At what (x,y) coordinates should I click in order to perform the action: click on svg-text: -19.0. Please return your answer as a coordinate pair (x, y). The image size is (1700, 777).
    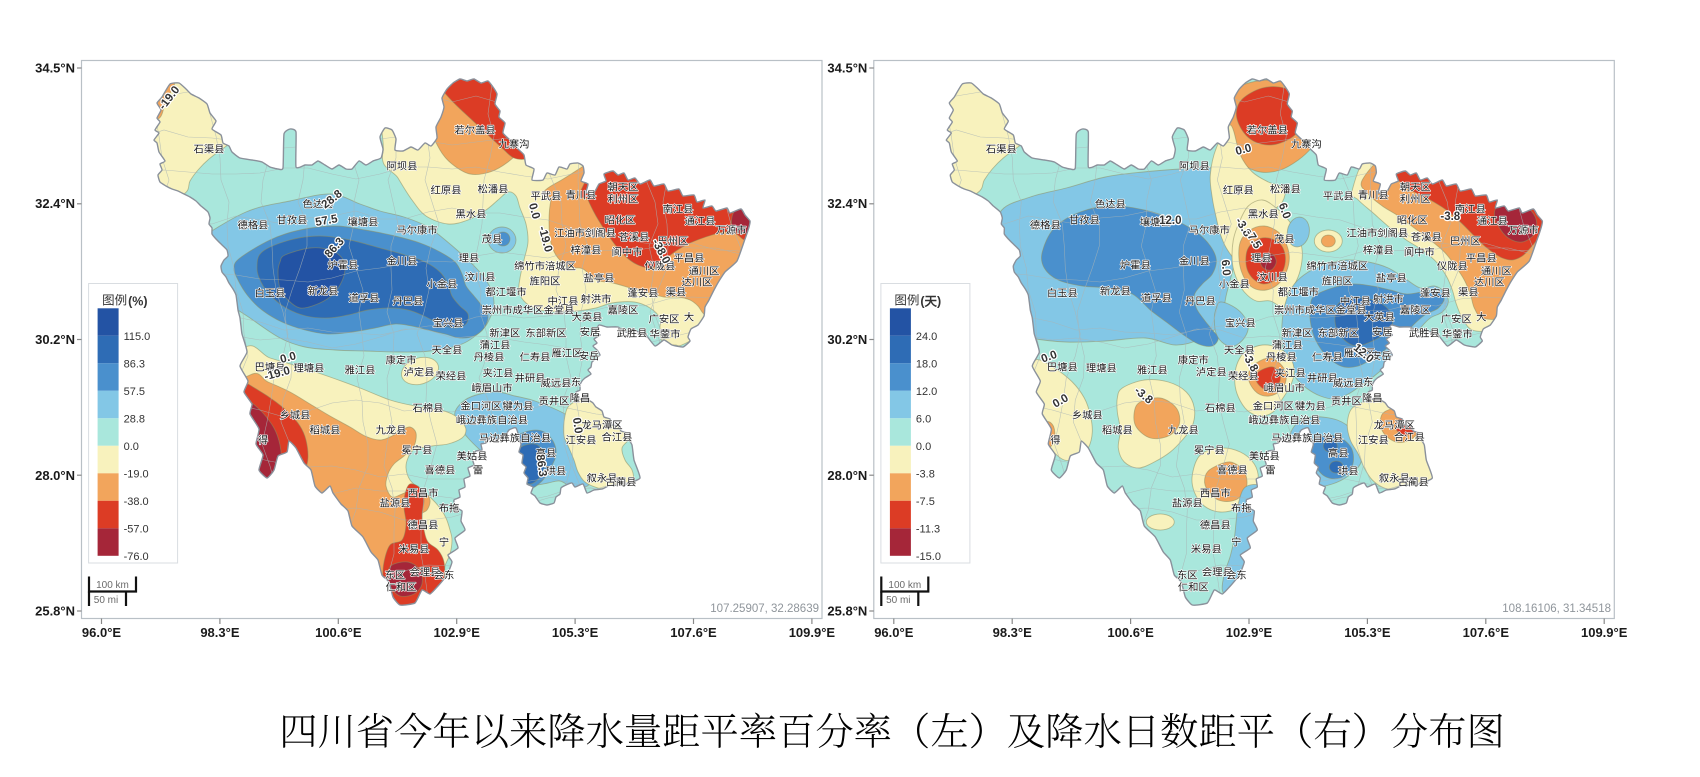
    Looking at the image, I should click on (136, 474).